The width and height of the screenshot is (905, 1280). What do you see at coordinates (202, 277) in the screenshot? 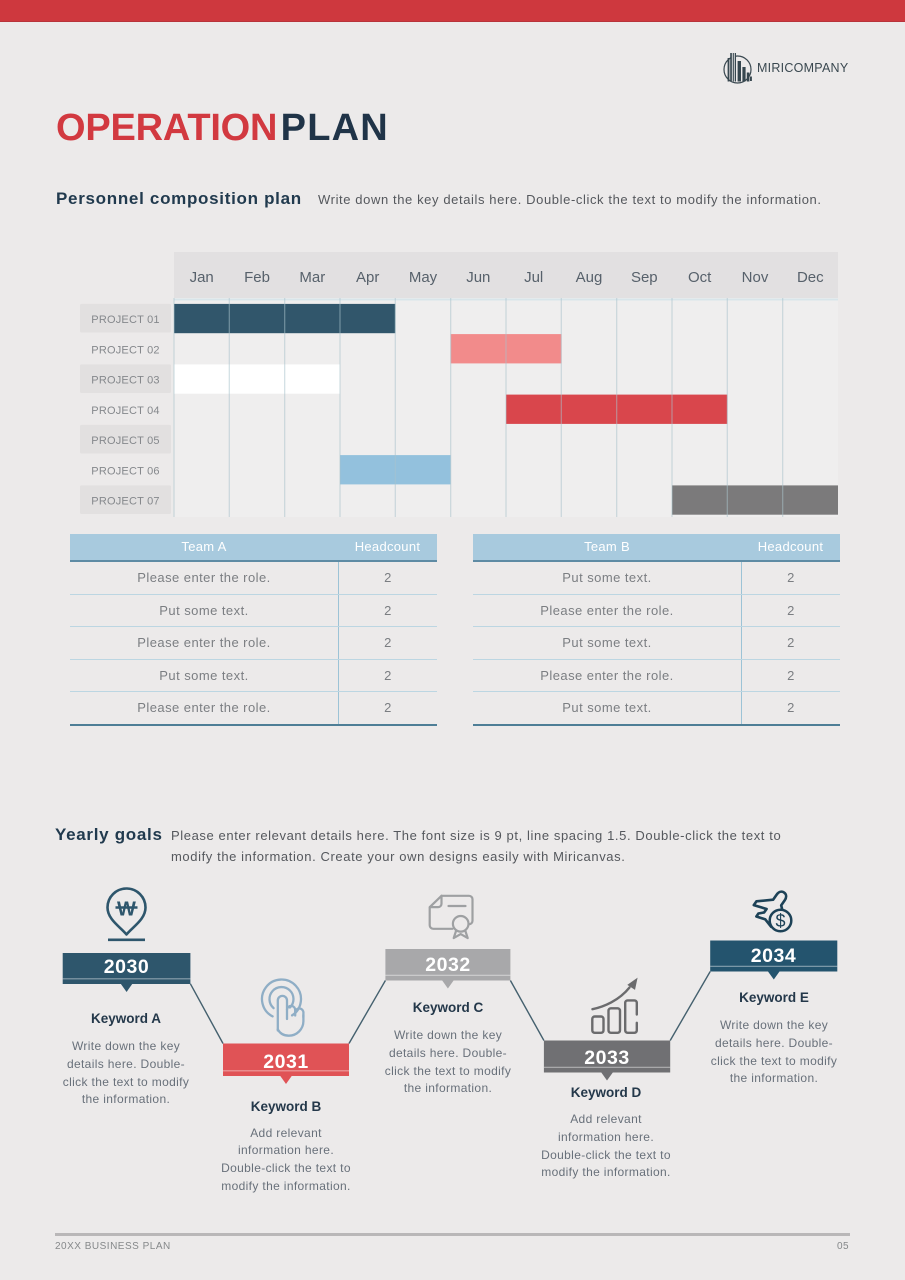
I see `svg-text: Jan` at bounding box center [202, 277].